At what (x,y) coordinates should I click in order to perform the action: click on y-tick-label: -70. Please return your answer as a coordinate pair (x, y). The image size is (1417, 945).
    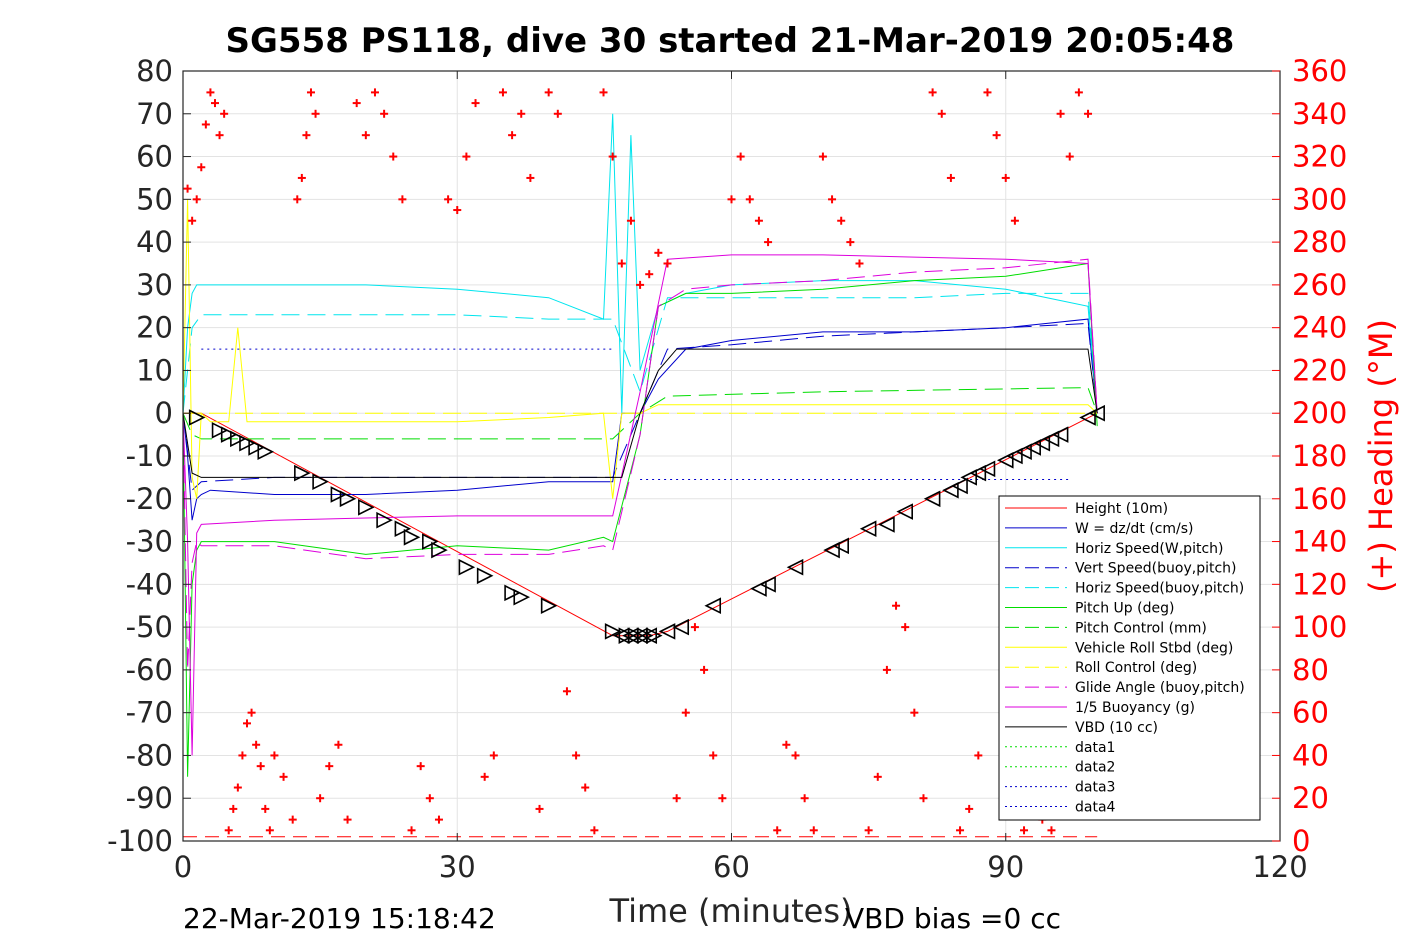
    Looking at the image, I should click on (149, 713).